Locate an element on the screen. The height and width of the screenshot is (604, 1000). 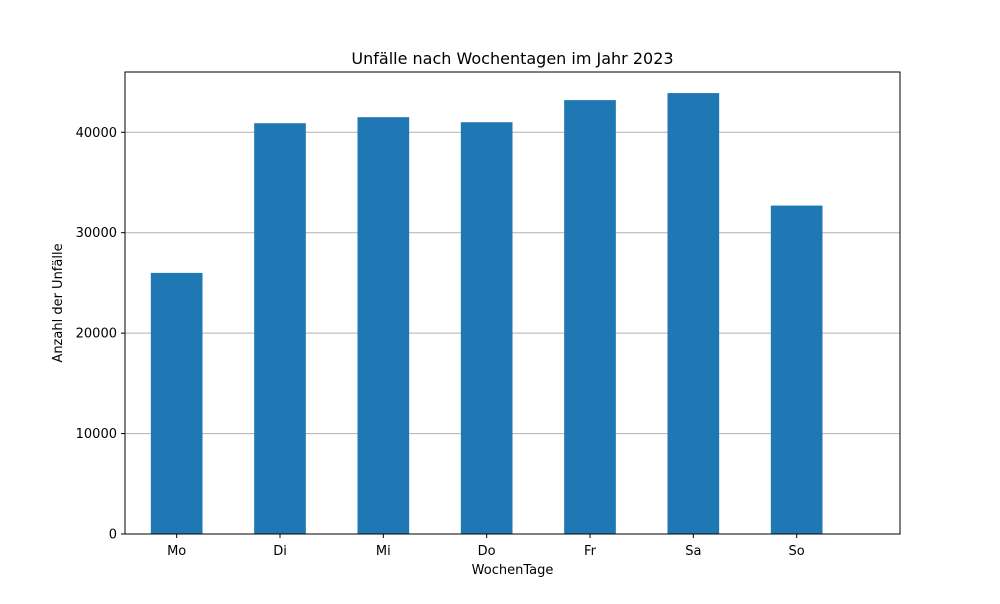
bar-mo is located at coordinates (176, 403).